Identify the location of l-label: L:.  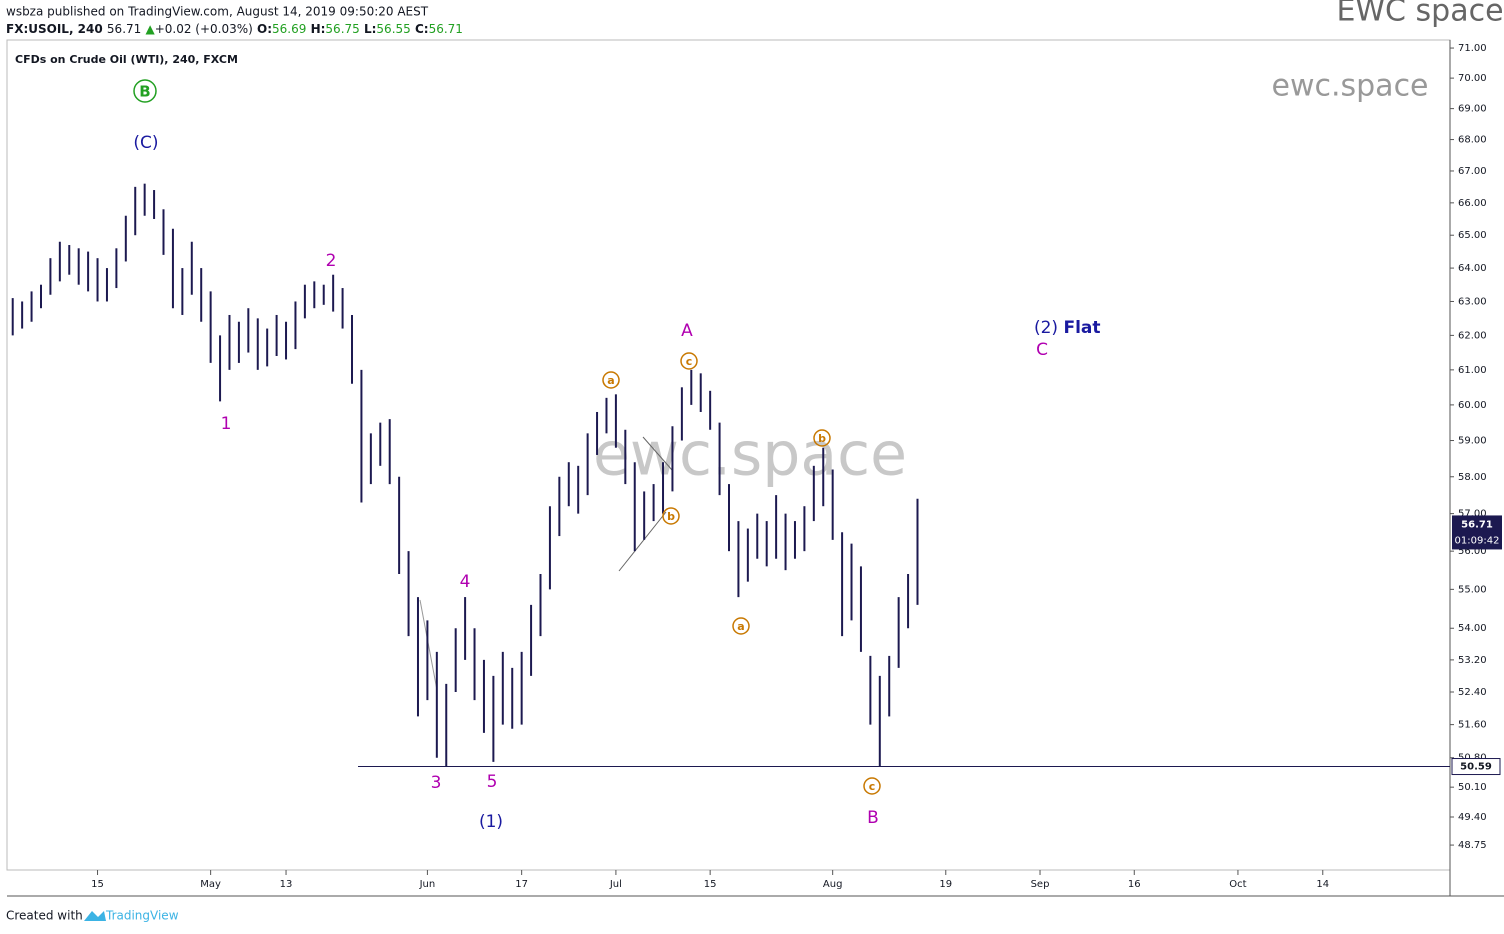
(370, 29).